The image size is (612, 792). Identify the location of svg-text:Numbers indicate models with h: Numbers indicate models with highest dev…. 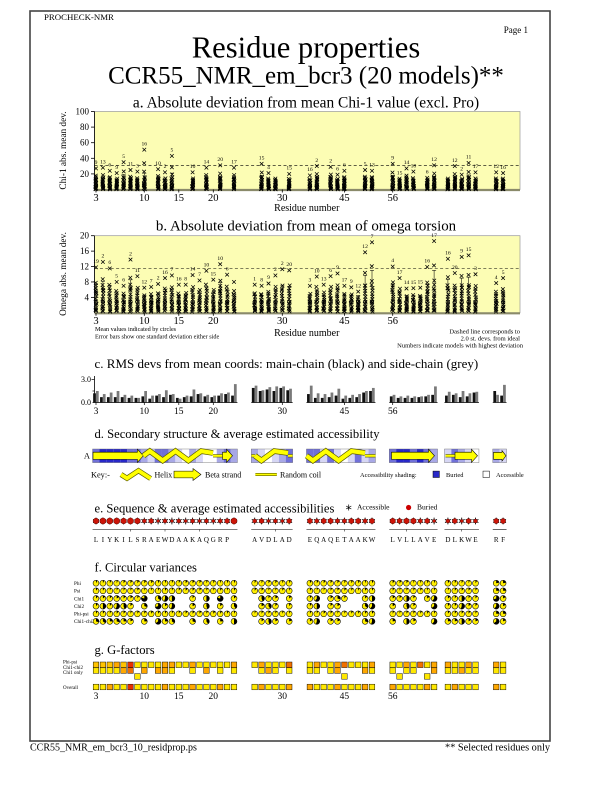
(460, 346).